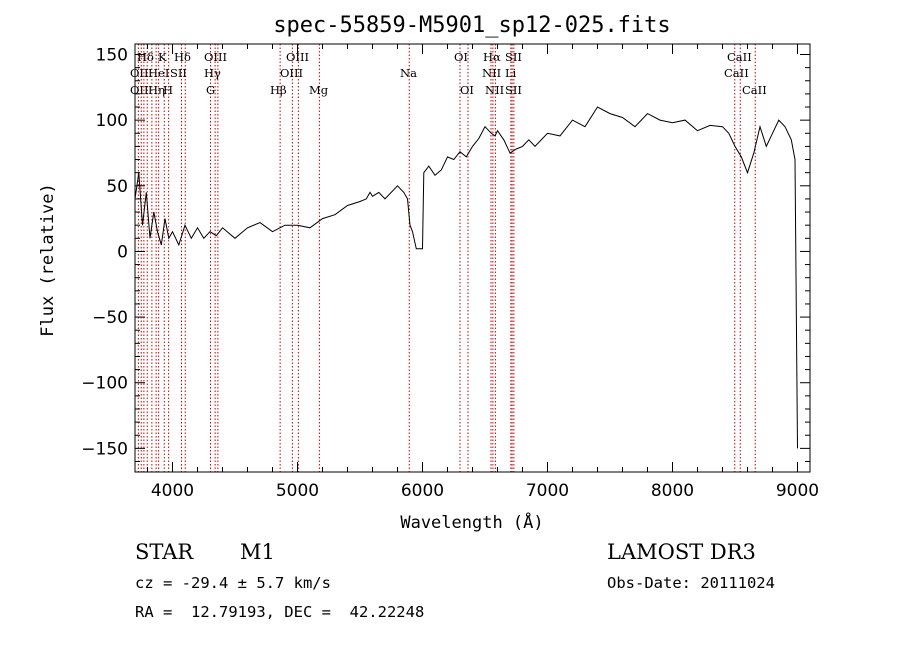 The height and width of the screenshot is (649, 900). Describe the element at coordinates (162, 57) in the screenshot. I see `line-label-k: K` at that location.